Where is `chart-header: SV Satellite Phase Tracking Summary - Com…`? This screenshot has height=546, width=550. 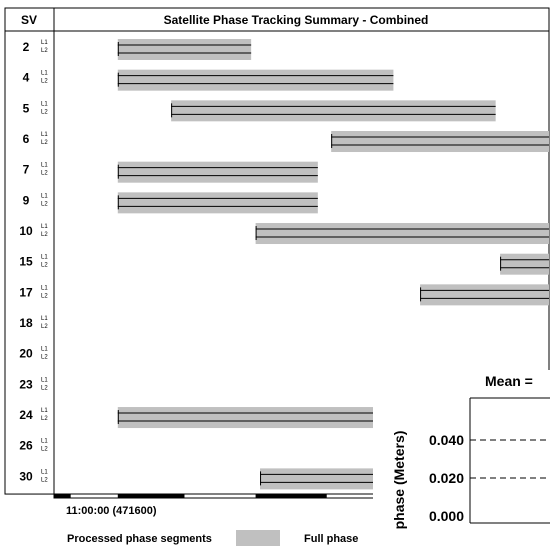
chart-header: SV Satellite Phase Tracking Summary - Com… is located at coordinates (224, 20).